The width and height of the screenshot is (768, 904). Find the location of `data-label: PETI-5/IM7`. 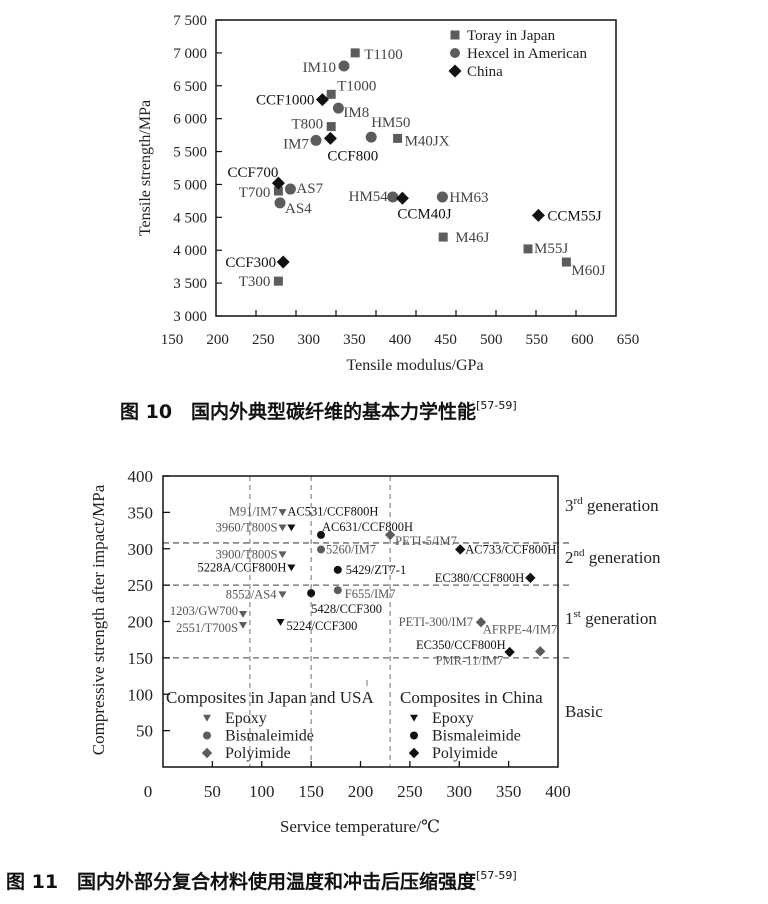

data-label: PETI-5/IM7 is located at coordinates (426, 541).